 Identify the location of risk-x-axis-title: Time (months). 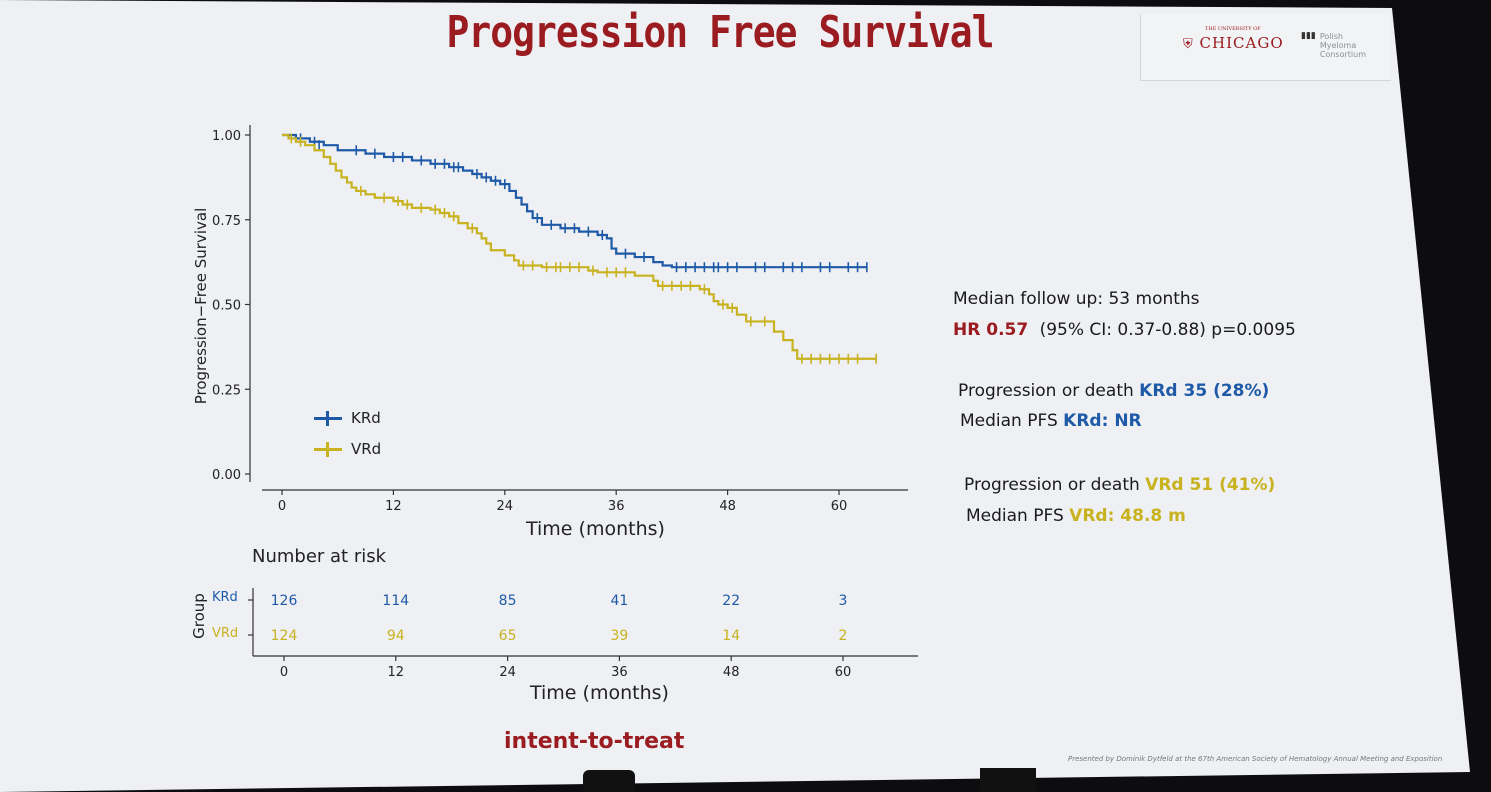
(599, 693).